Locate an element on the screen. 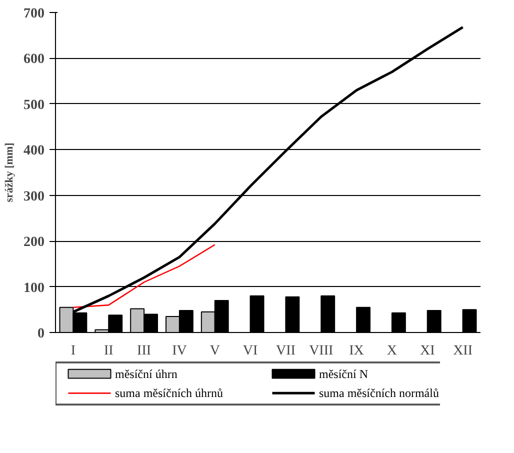  x-tick-label: V is located at coordinates (215, 351).